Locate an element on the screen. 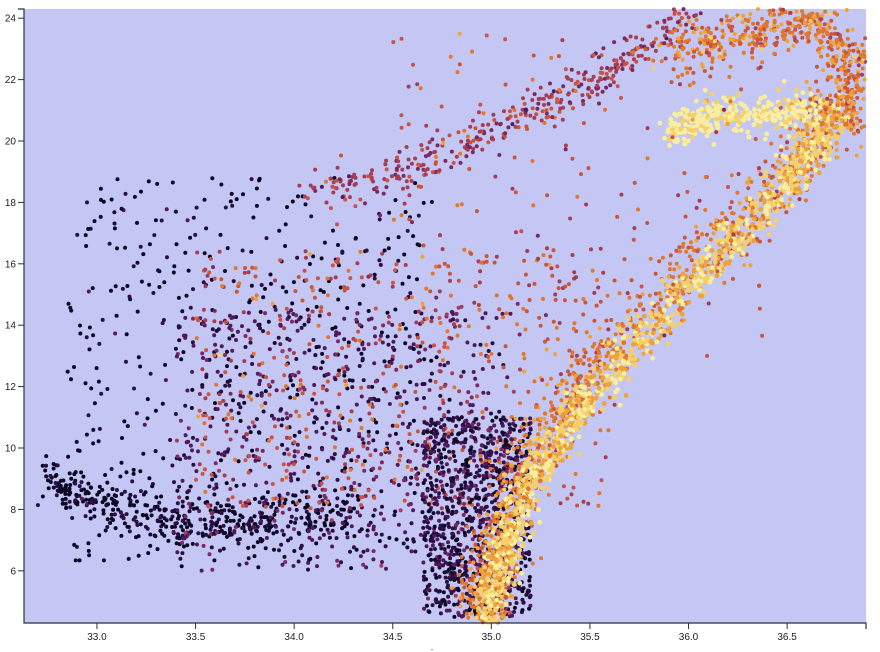  x-tick-label: 35.0 is located at coordinates (492, 637).